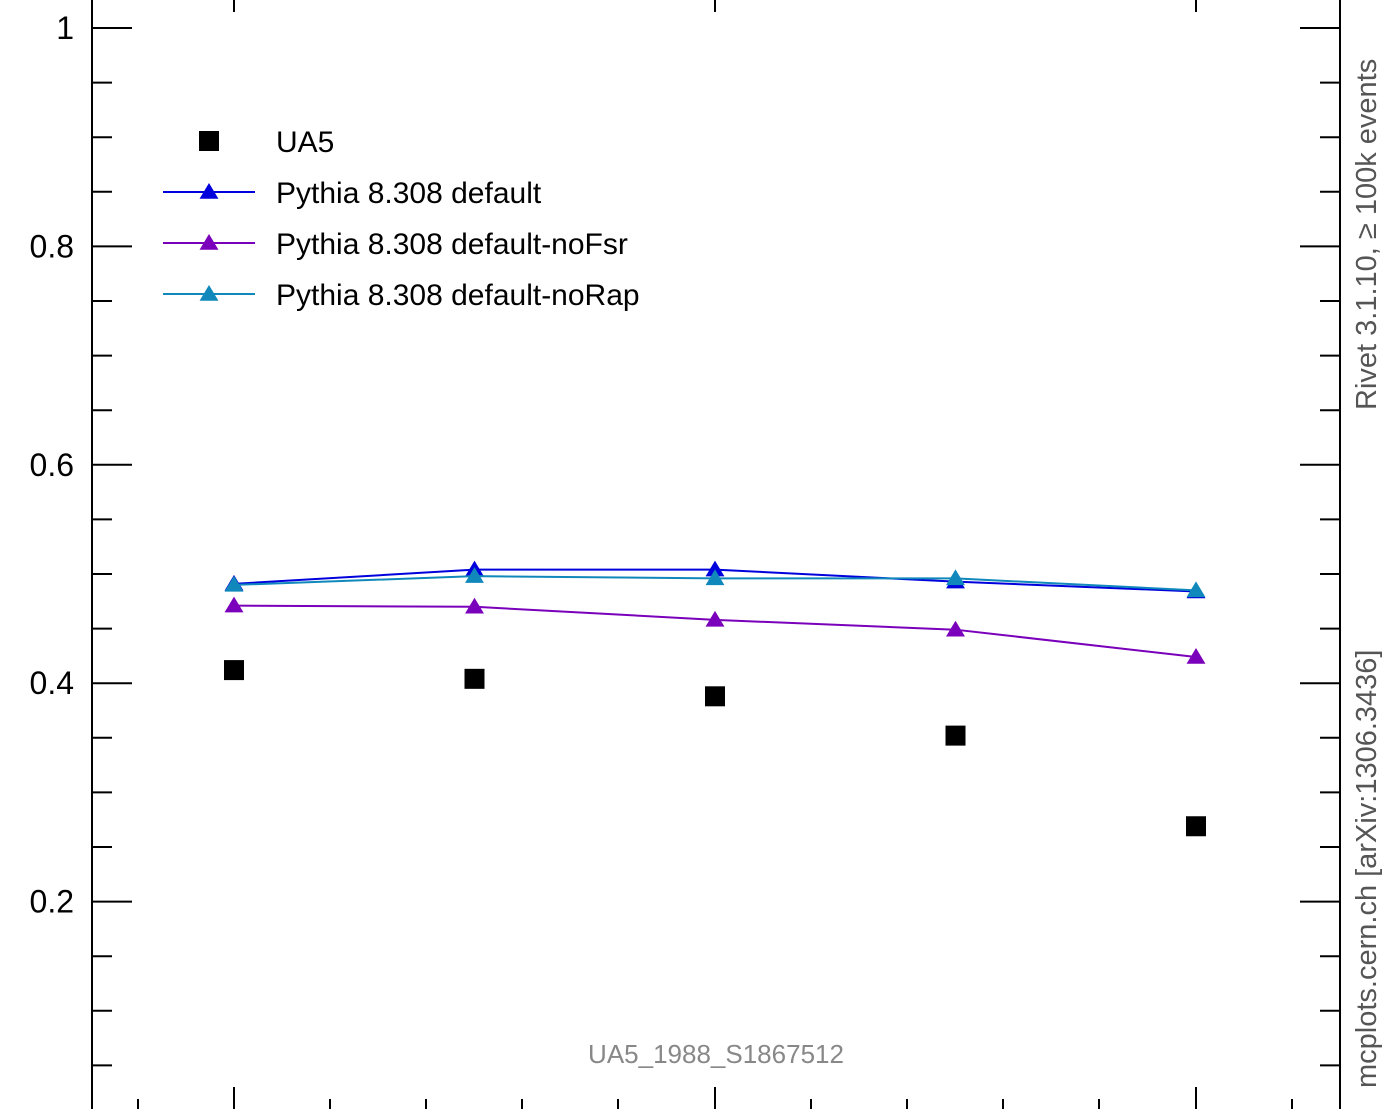 The width and height of the screenshot is (1382, 1109). Describe the element at coordinates (52, 683) in the screenshot. I see `y-tick-label: 0.4` at that location.